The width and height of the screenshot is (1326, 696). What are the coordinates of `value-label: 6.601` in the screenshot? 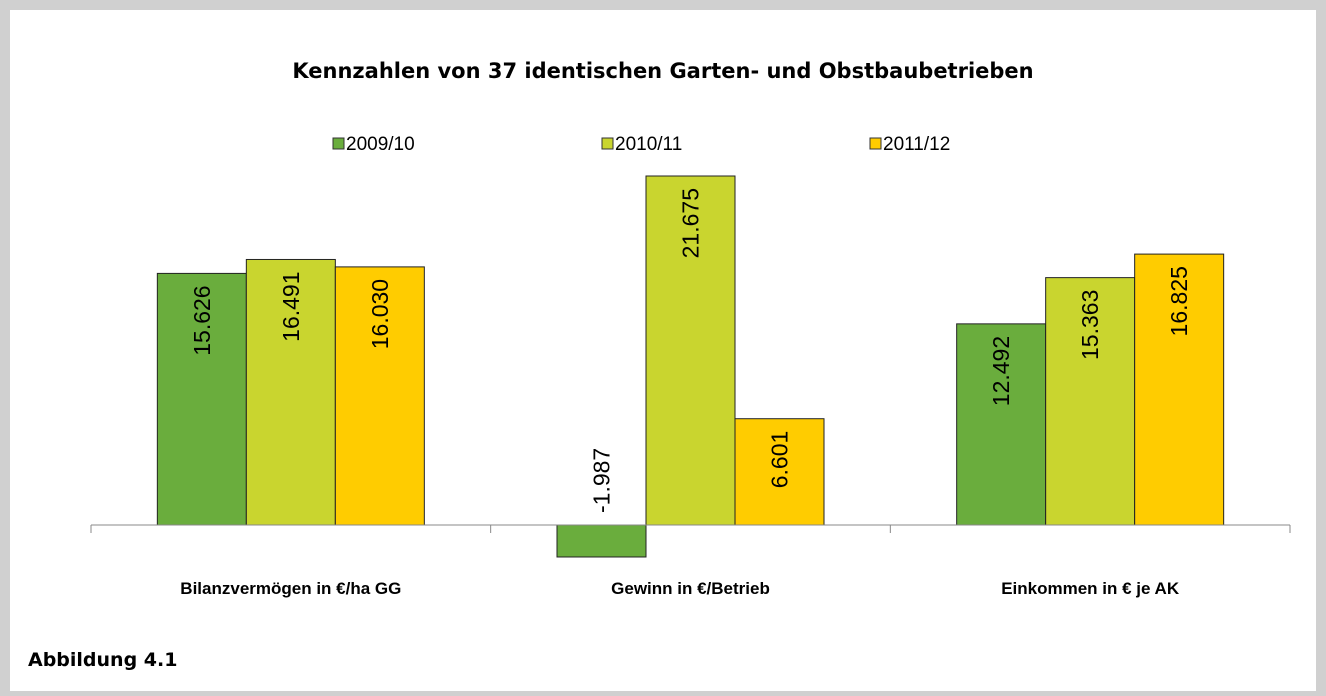 It's located at (780, 460).